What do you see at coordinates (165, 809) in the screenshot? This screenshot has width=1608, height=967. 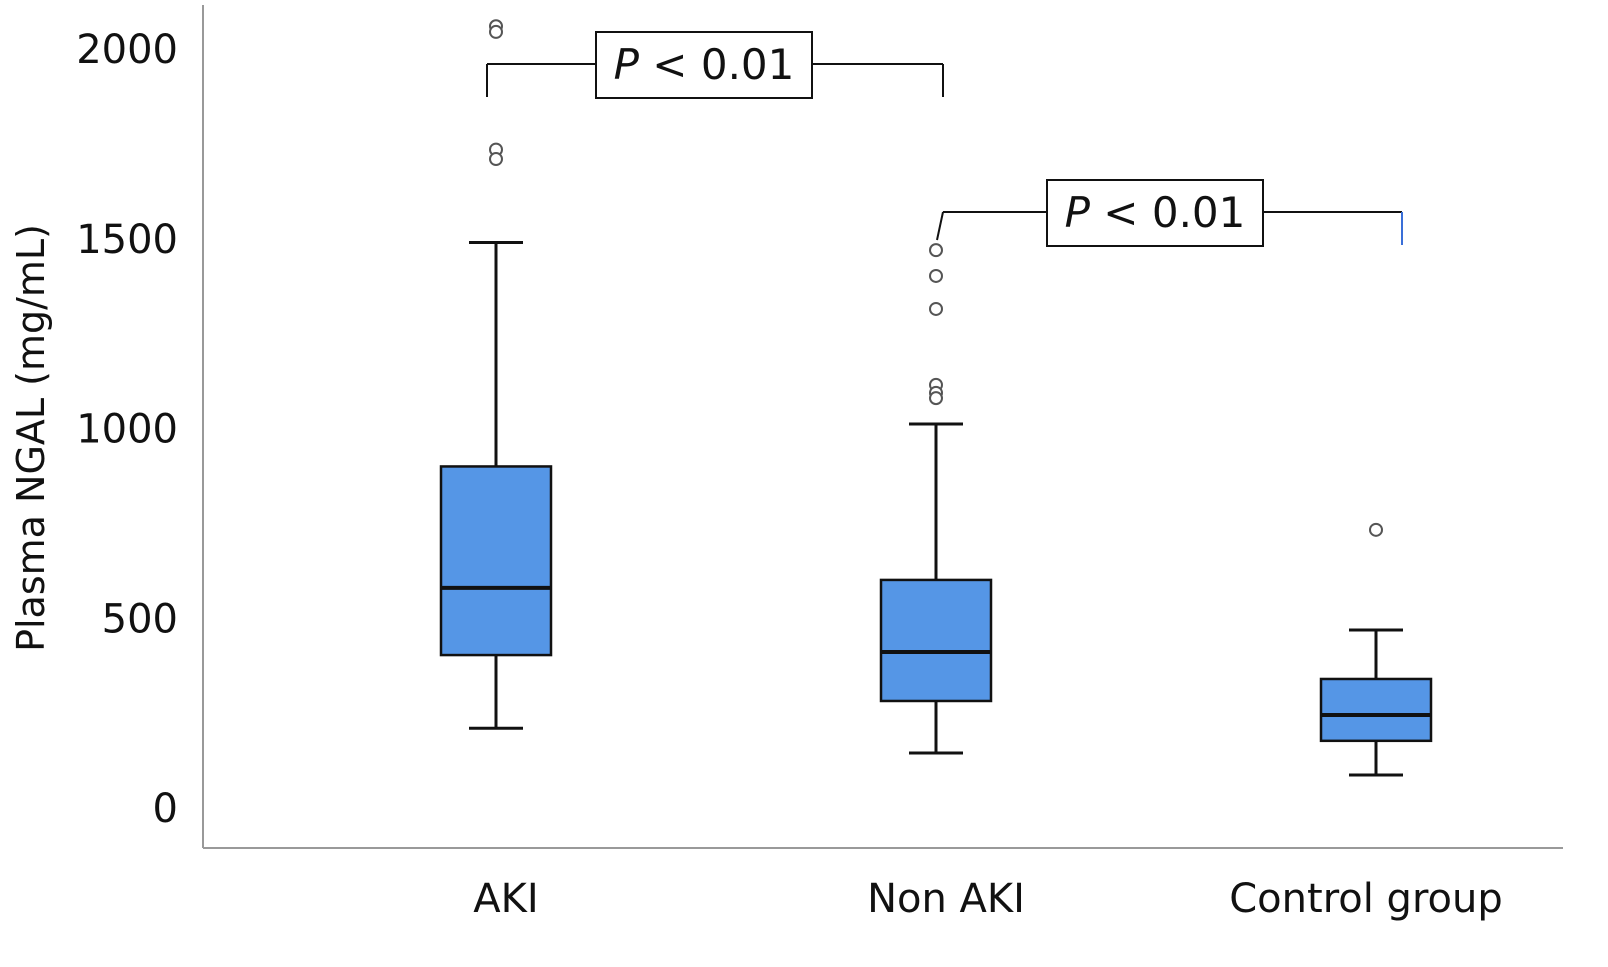 I see `y-tick-label: 0` at bounding box center [165, 809].